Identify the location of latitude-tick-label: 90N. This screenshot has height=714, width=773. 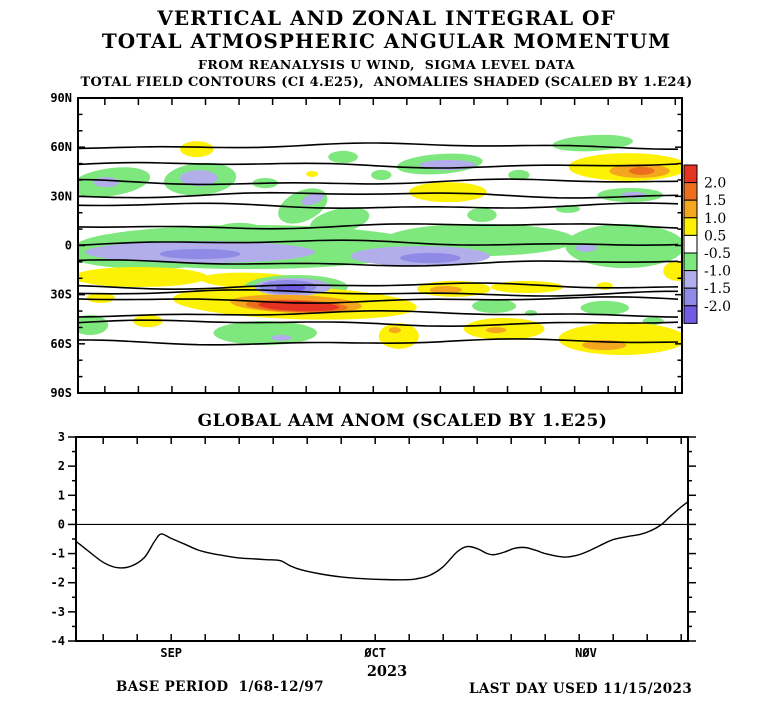
(61, 98).